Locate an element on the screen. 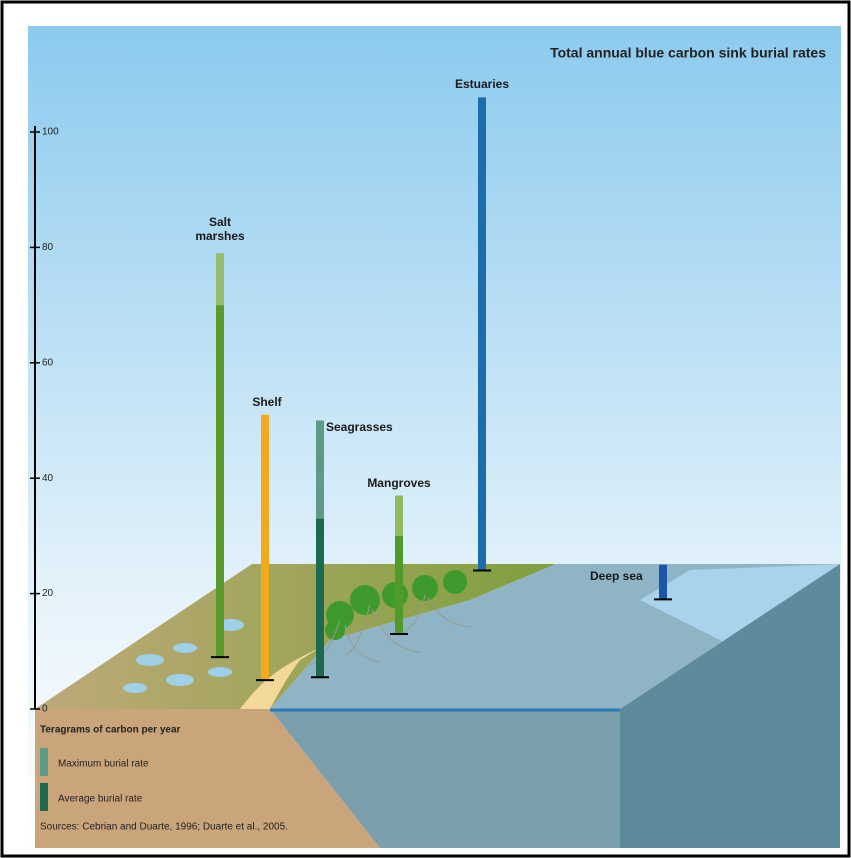 The image size is (851, 858). mangrove-roots is located at coordinates (390, 630).